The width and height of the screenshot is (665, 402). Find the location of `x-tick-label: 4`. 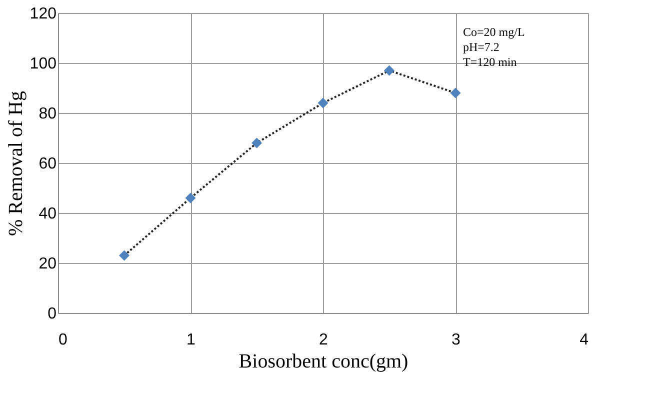

x-tick-label: 4 is located at coordinates (584, 340).